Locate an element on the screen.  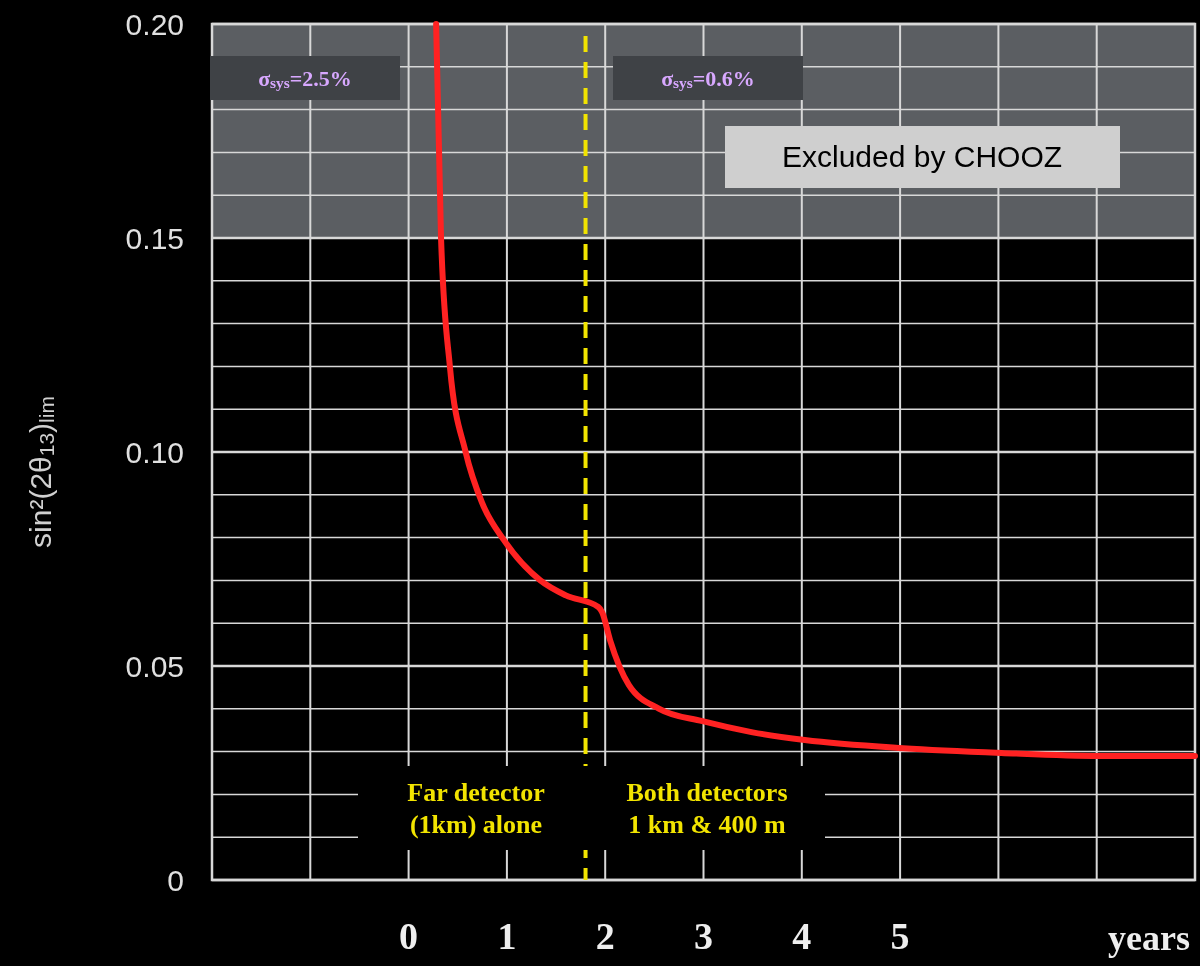
label-box: σ$_{sys}$=0.6% is located at coordinates (708, 78).